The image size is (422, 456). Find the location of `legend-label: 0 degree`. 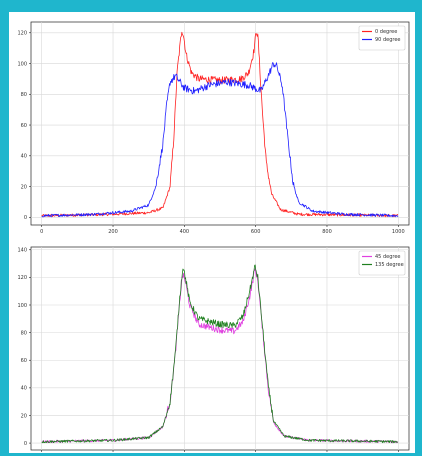

legend-label: 0 degree is located at coordinates (386, 32).